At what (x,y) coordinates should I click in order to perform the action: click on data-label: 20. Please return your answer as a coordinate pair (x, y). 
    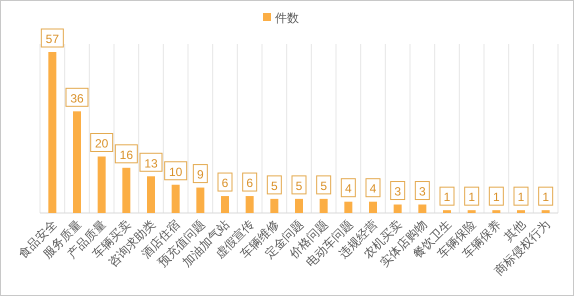
    Looking at the image, I should click on (101, 143).